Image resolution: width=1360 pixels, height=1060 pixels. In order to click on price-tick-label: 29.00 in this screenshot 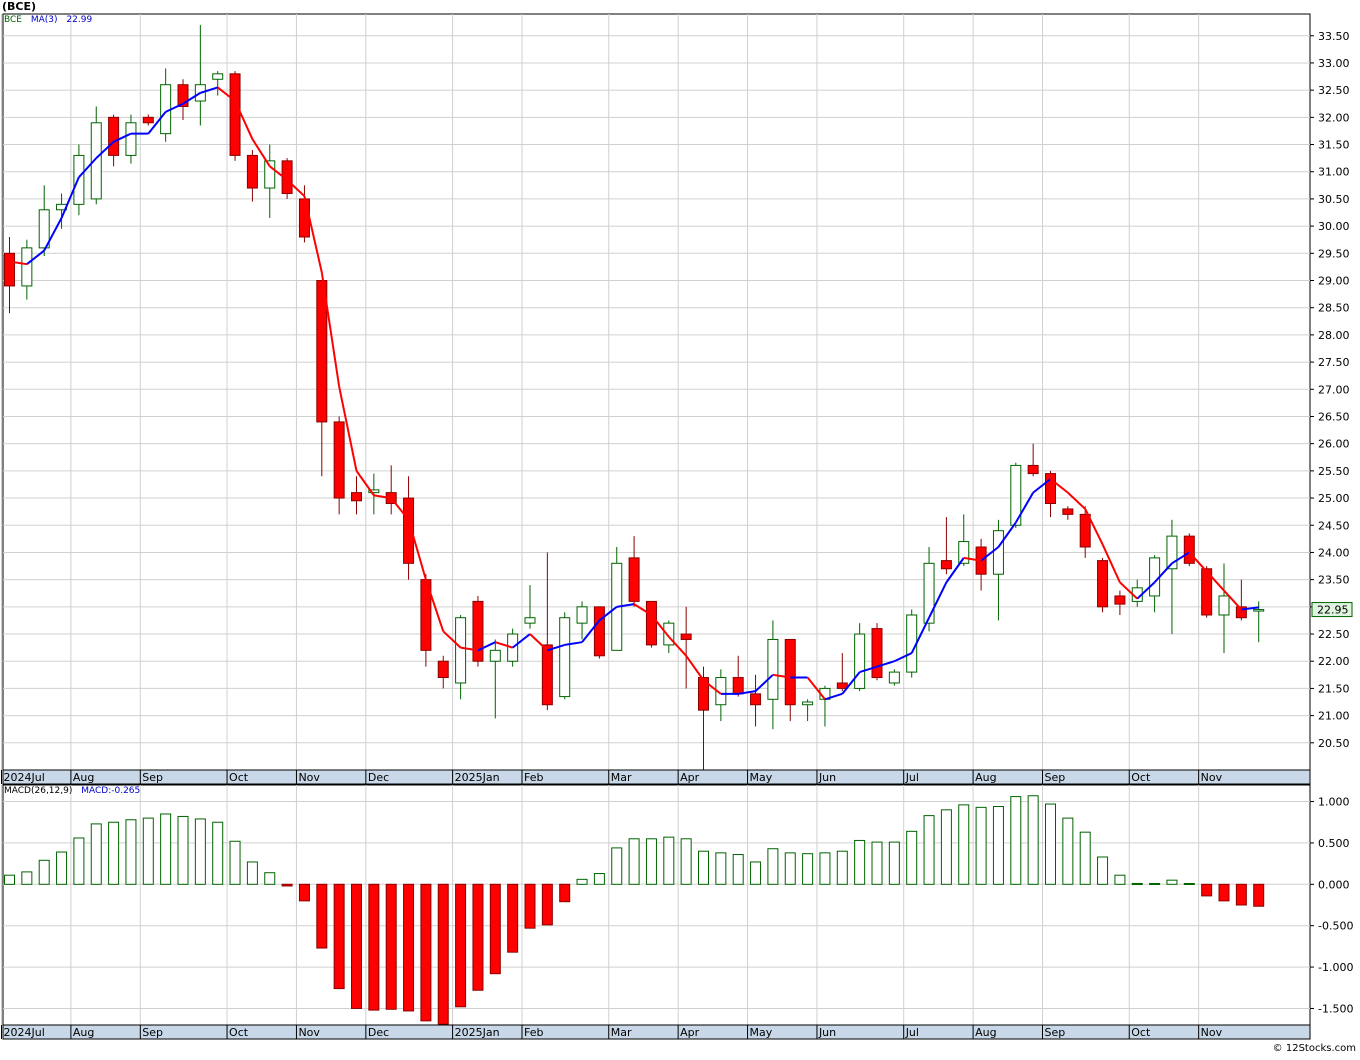, I will do `click(1334, 281)`.